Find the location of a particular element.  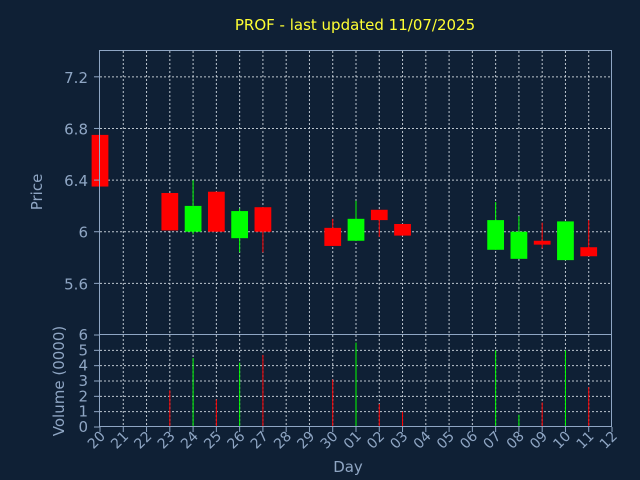

x-tick-label: 25 is located at coordinates (213, 441).